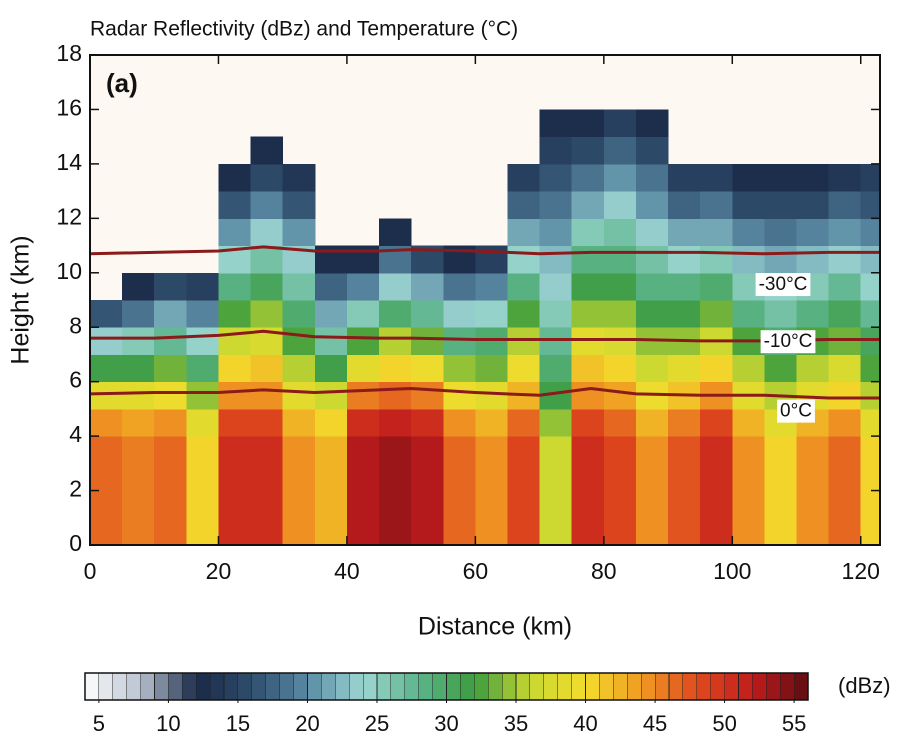 The width and height of the screenshot is (912, 739). What do you see at coordinates (783, 285) in the screenshot?
I see `isotherm-label-box` at bounding box center [783, 285].